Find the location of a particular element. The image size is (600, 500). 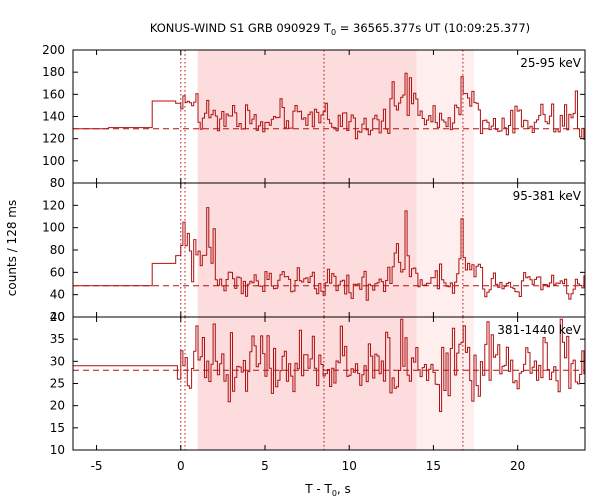

y-tick-label: 140 is located at coordinates (53, 117).